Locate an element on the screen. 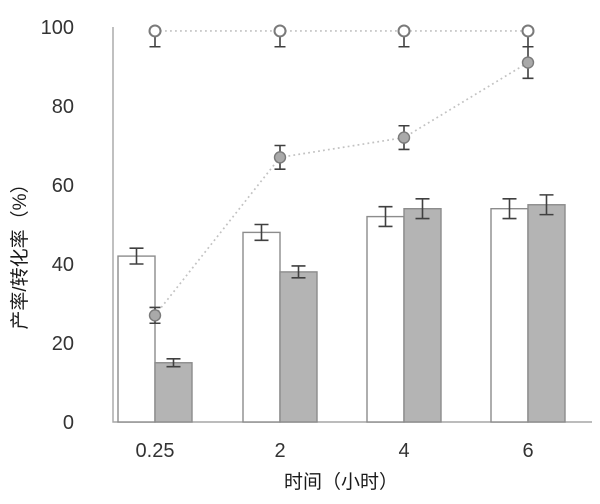 The image size is (600, 504). y-axis-title: 产率/转化率（%） is located at coordinates (20, 251).